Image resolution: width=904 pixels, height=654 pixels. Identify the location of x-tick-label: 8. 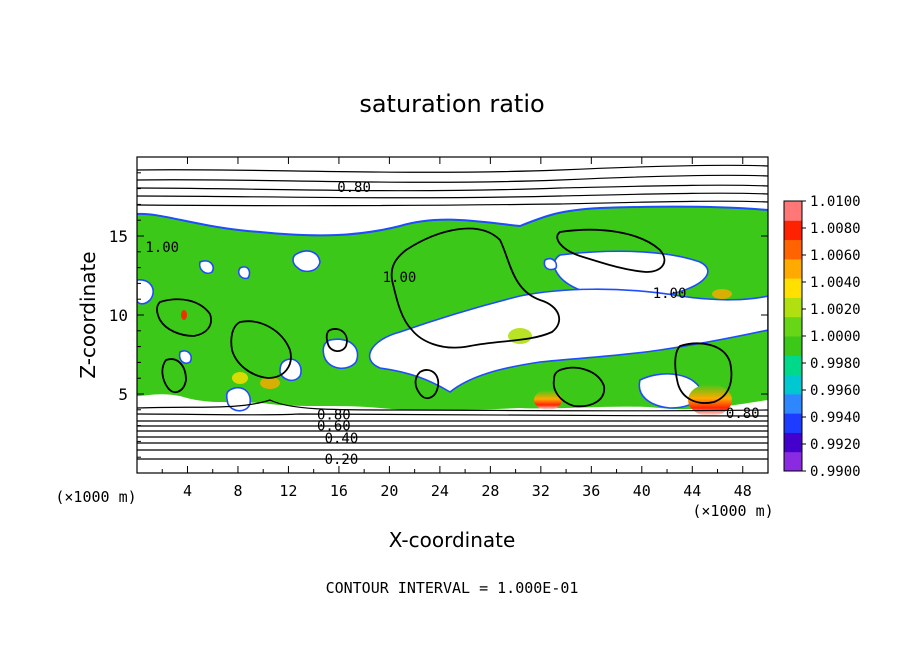
(237, 491).